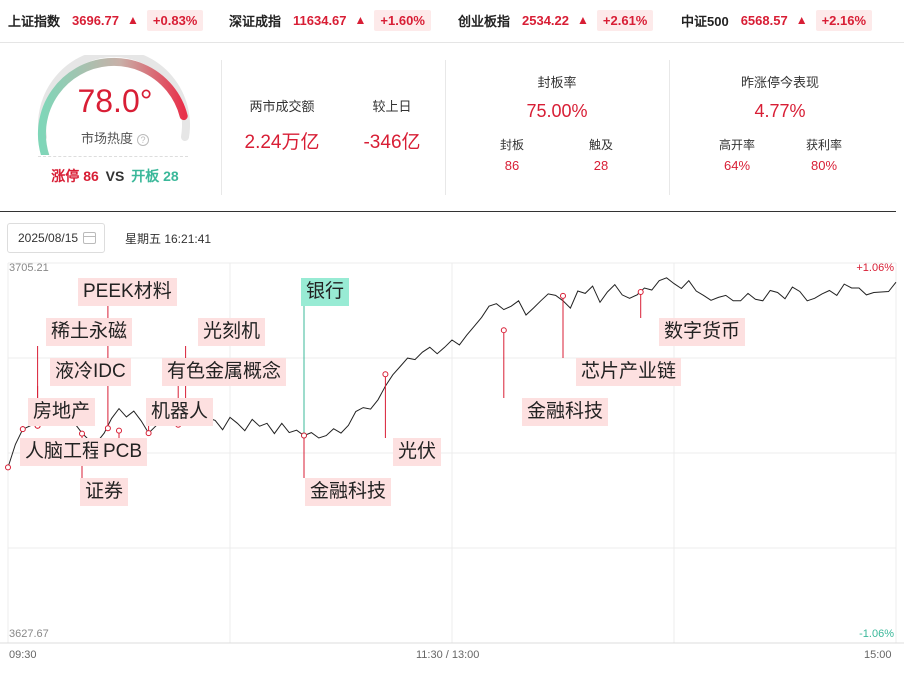  I want to click on y-axis-top-label: 3705.21, so click(29, 268).